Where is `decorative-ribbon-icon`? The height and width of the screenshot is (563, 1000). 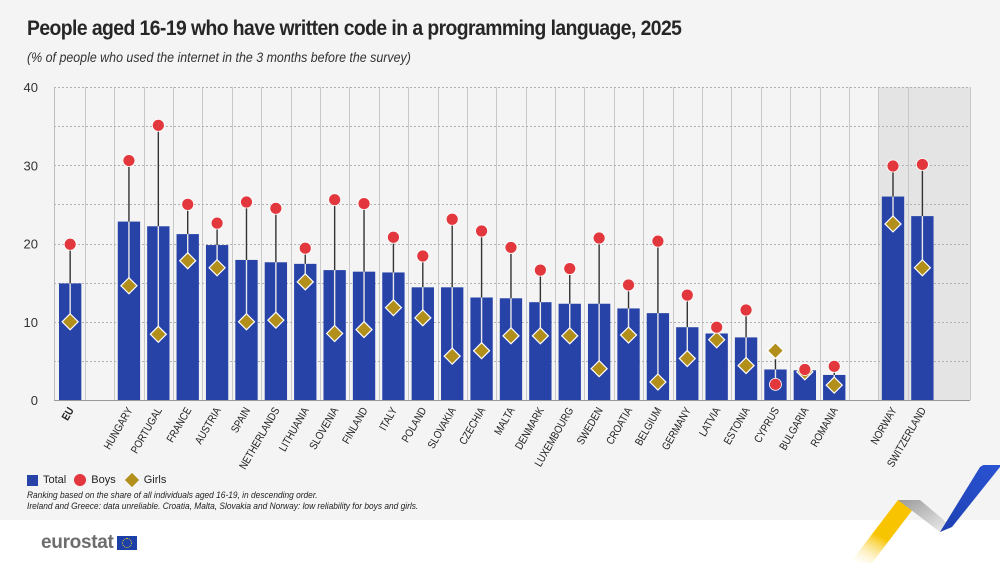 decorative-ribbon-icon is located at coordinates (925, 514).